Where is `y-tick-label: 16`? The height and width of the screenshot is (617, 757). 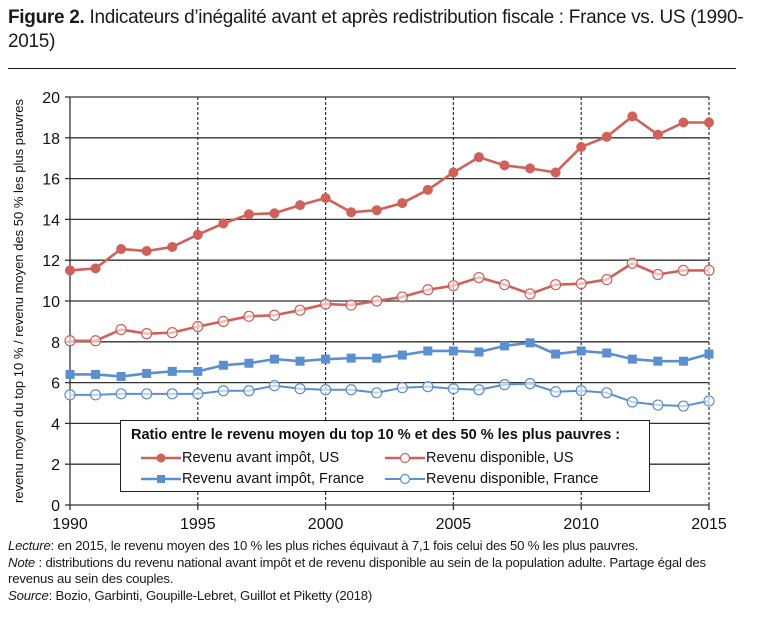 y-tick-label: 16 is located at coordinates (51, 180).